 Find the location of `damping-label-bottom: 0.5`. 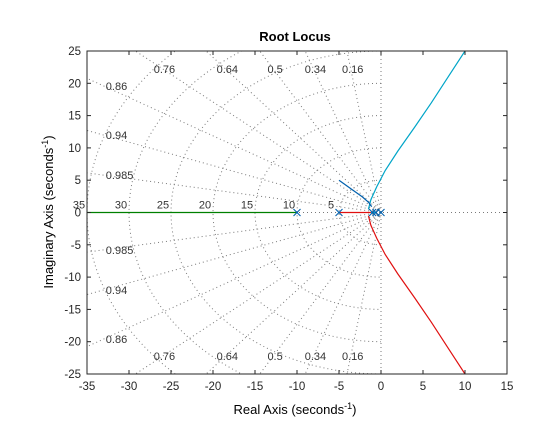

damping-label-bottom: 0.5 is located at coordinates (274, 357).